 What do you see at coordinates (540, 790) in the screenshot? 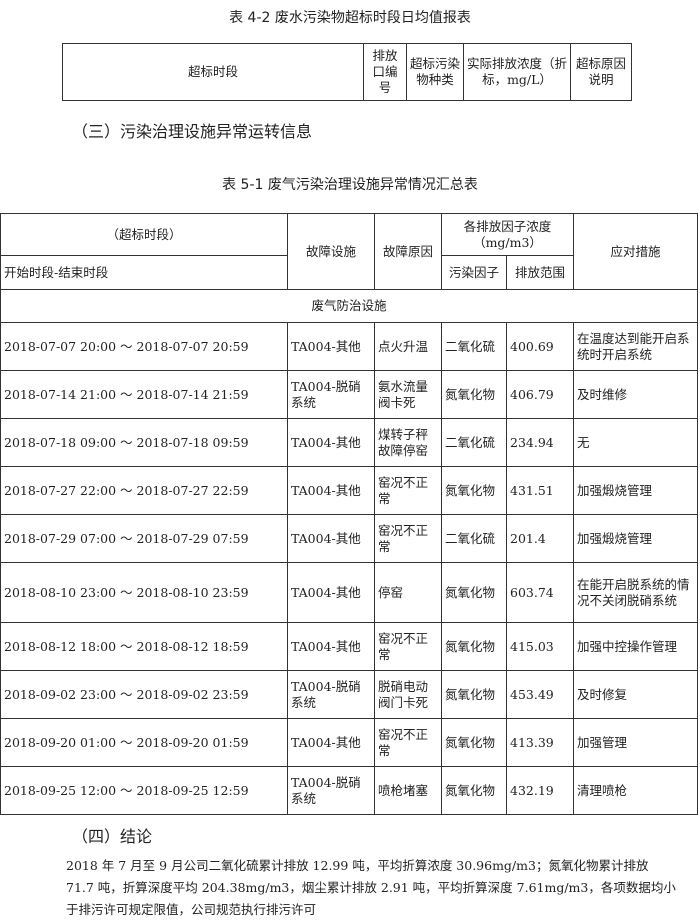
I see `cell-value: 432.19` at bounding box center [540, 790].